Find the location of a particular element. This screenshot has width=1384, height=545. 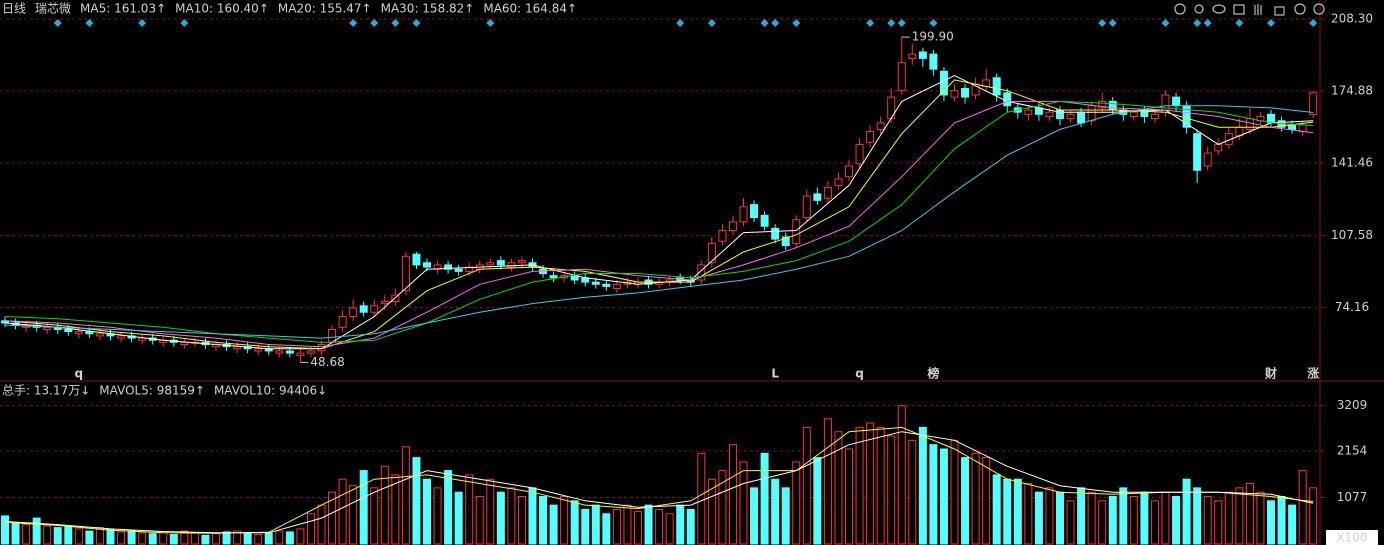

settings-icon is located at coordinates (1180, 9).